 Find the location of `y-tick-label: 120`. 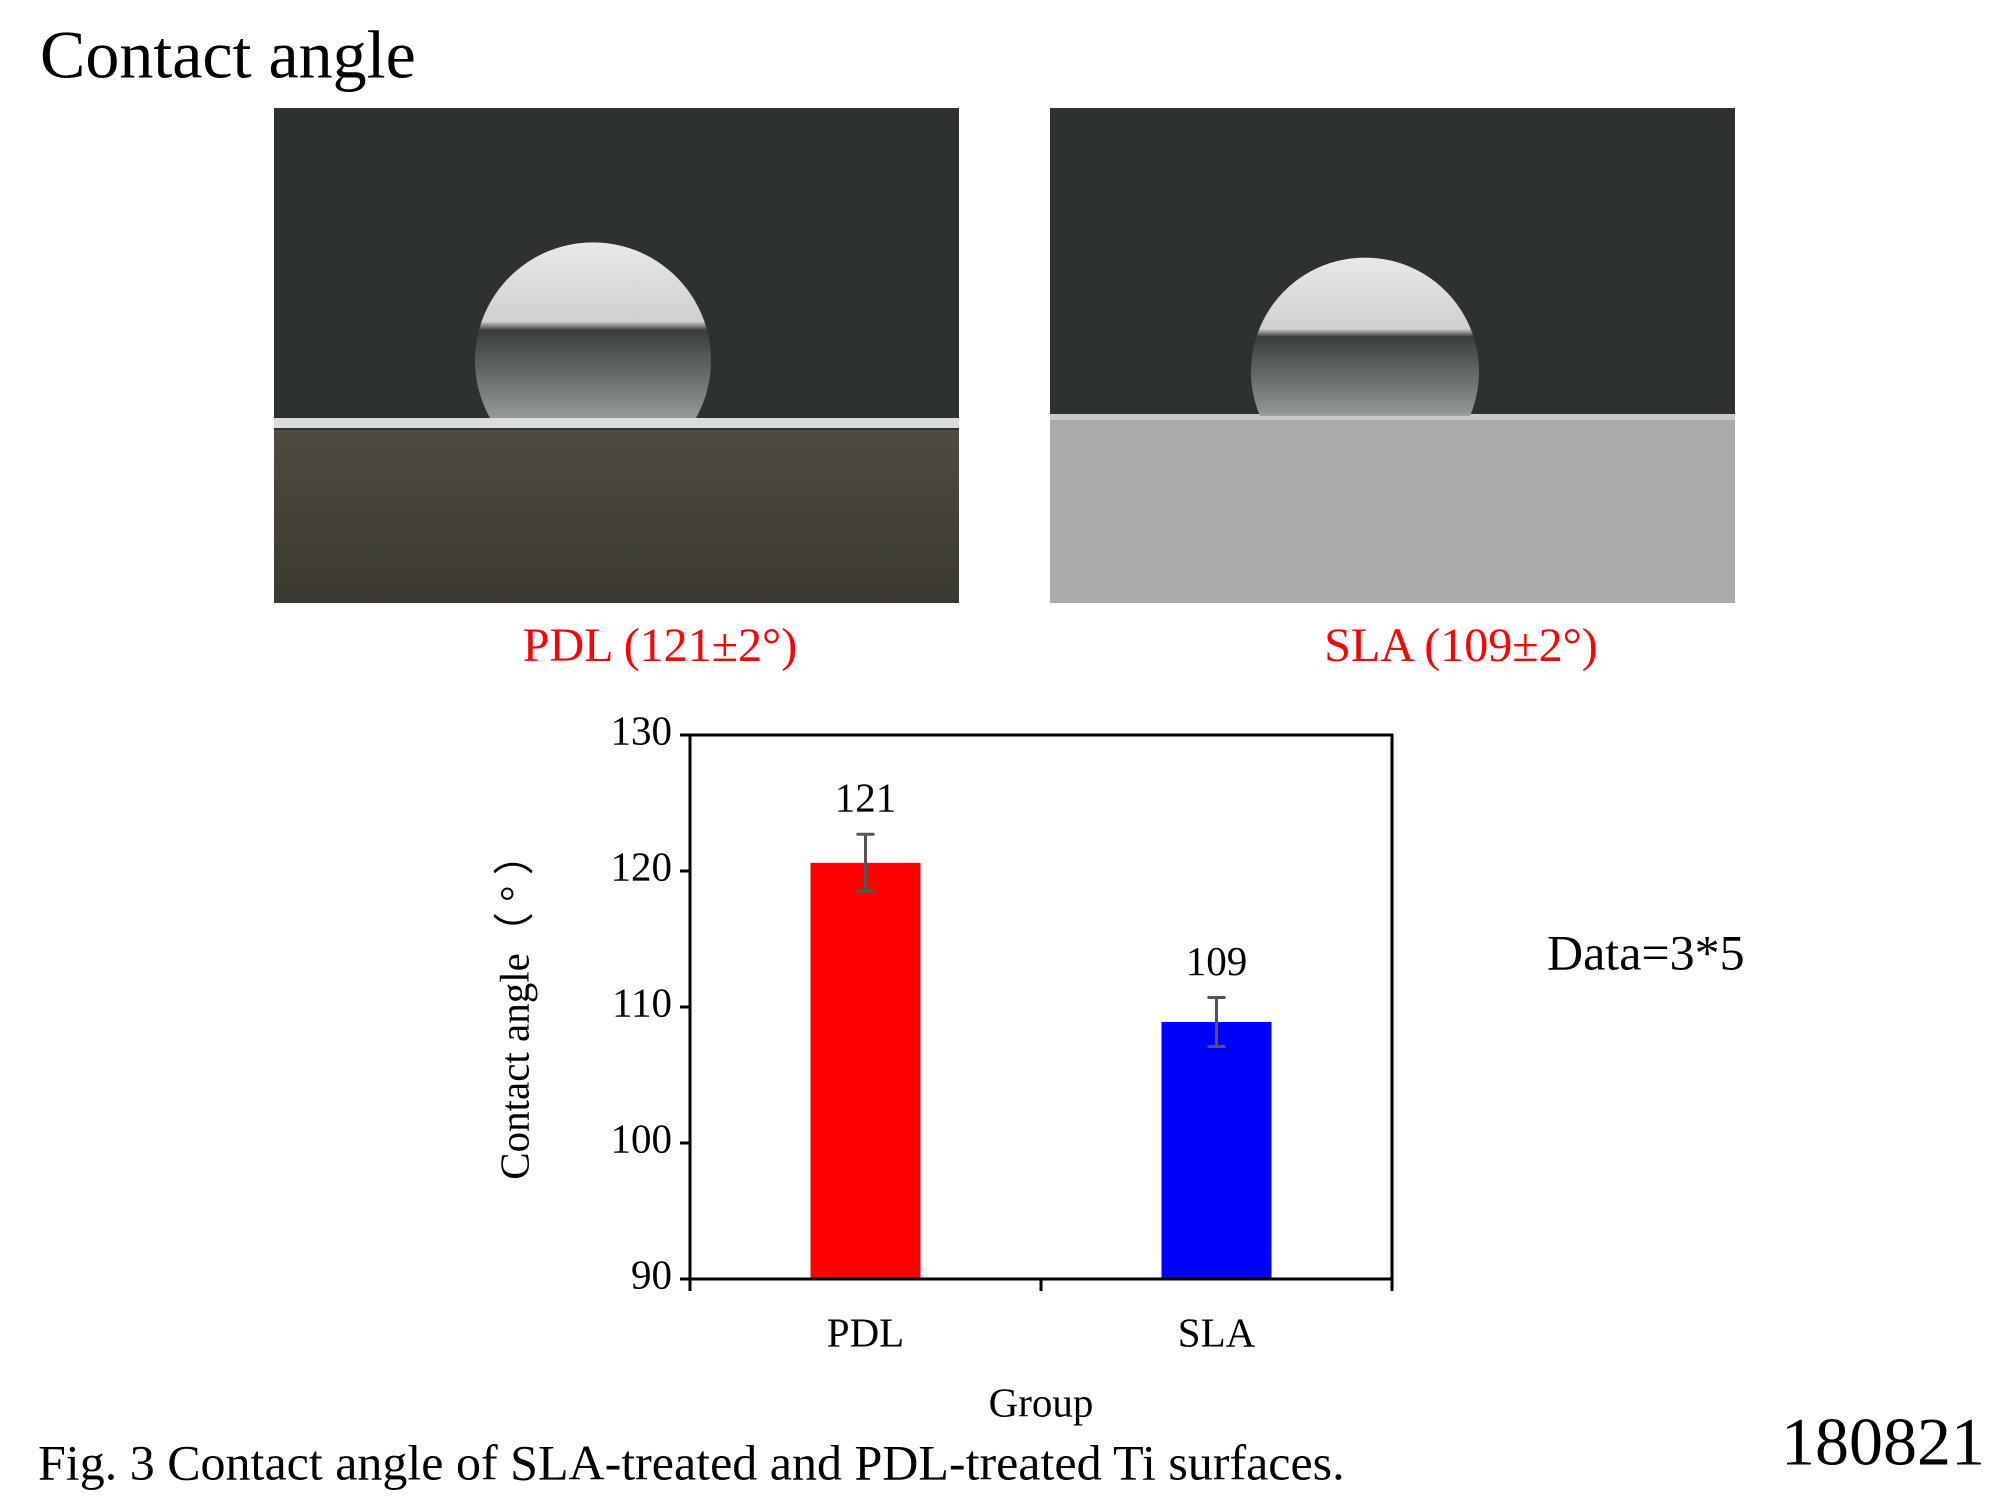

y-tick-label: 120 is located at coordinates (642, 866).